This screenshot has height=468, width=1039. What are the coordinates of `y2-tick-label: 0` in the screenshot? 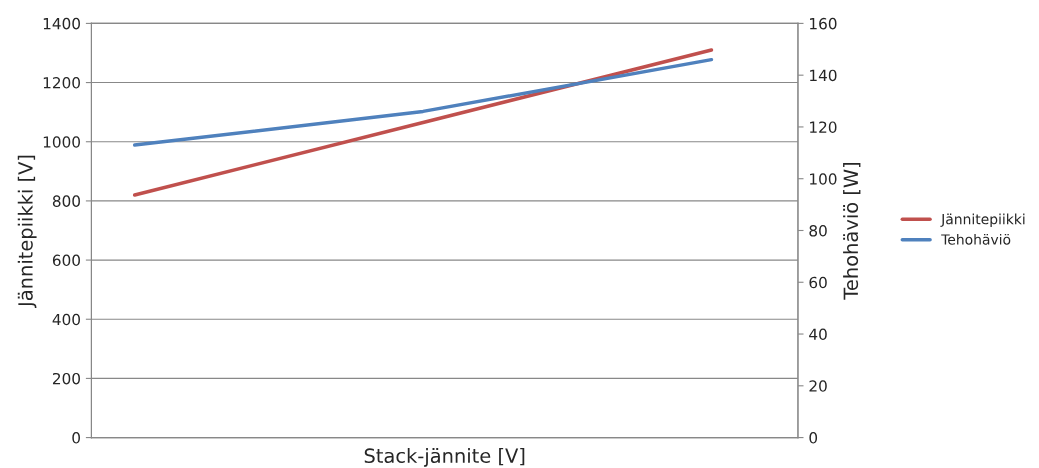 It's located at (813, 438).